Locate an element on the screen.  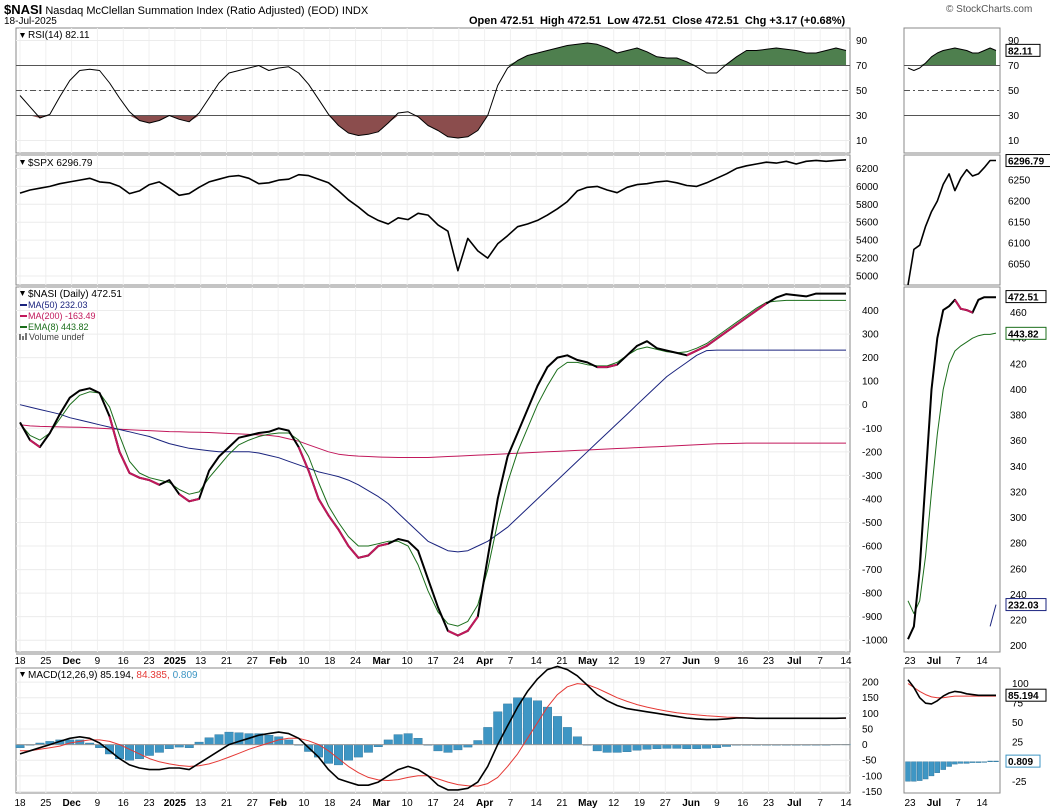
side-x-axis-label: Jul is located at coordinates (934, 661).